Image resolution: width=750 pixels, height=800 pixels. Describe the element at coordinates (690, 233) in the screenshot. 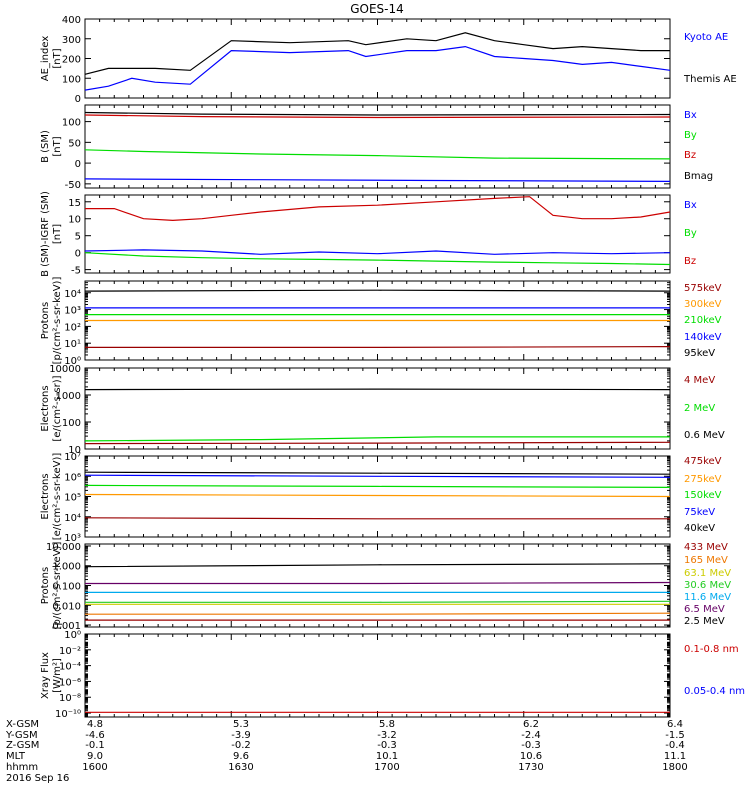

I see `legend-label: By` at that location.